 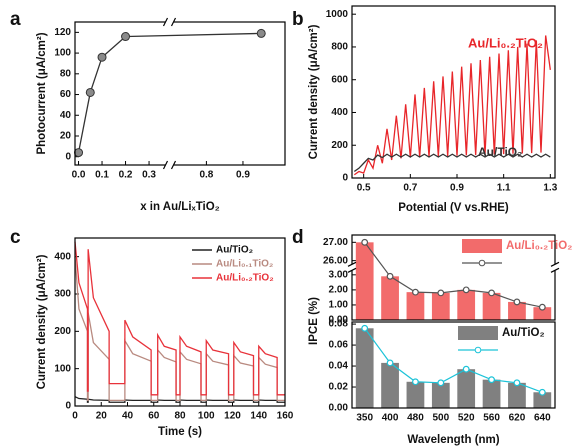 What do you see at coordinates (337, 14) in the screenshot?
I see `y-tick-label: 1000` at bounding box center [337, 14].